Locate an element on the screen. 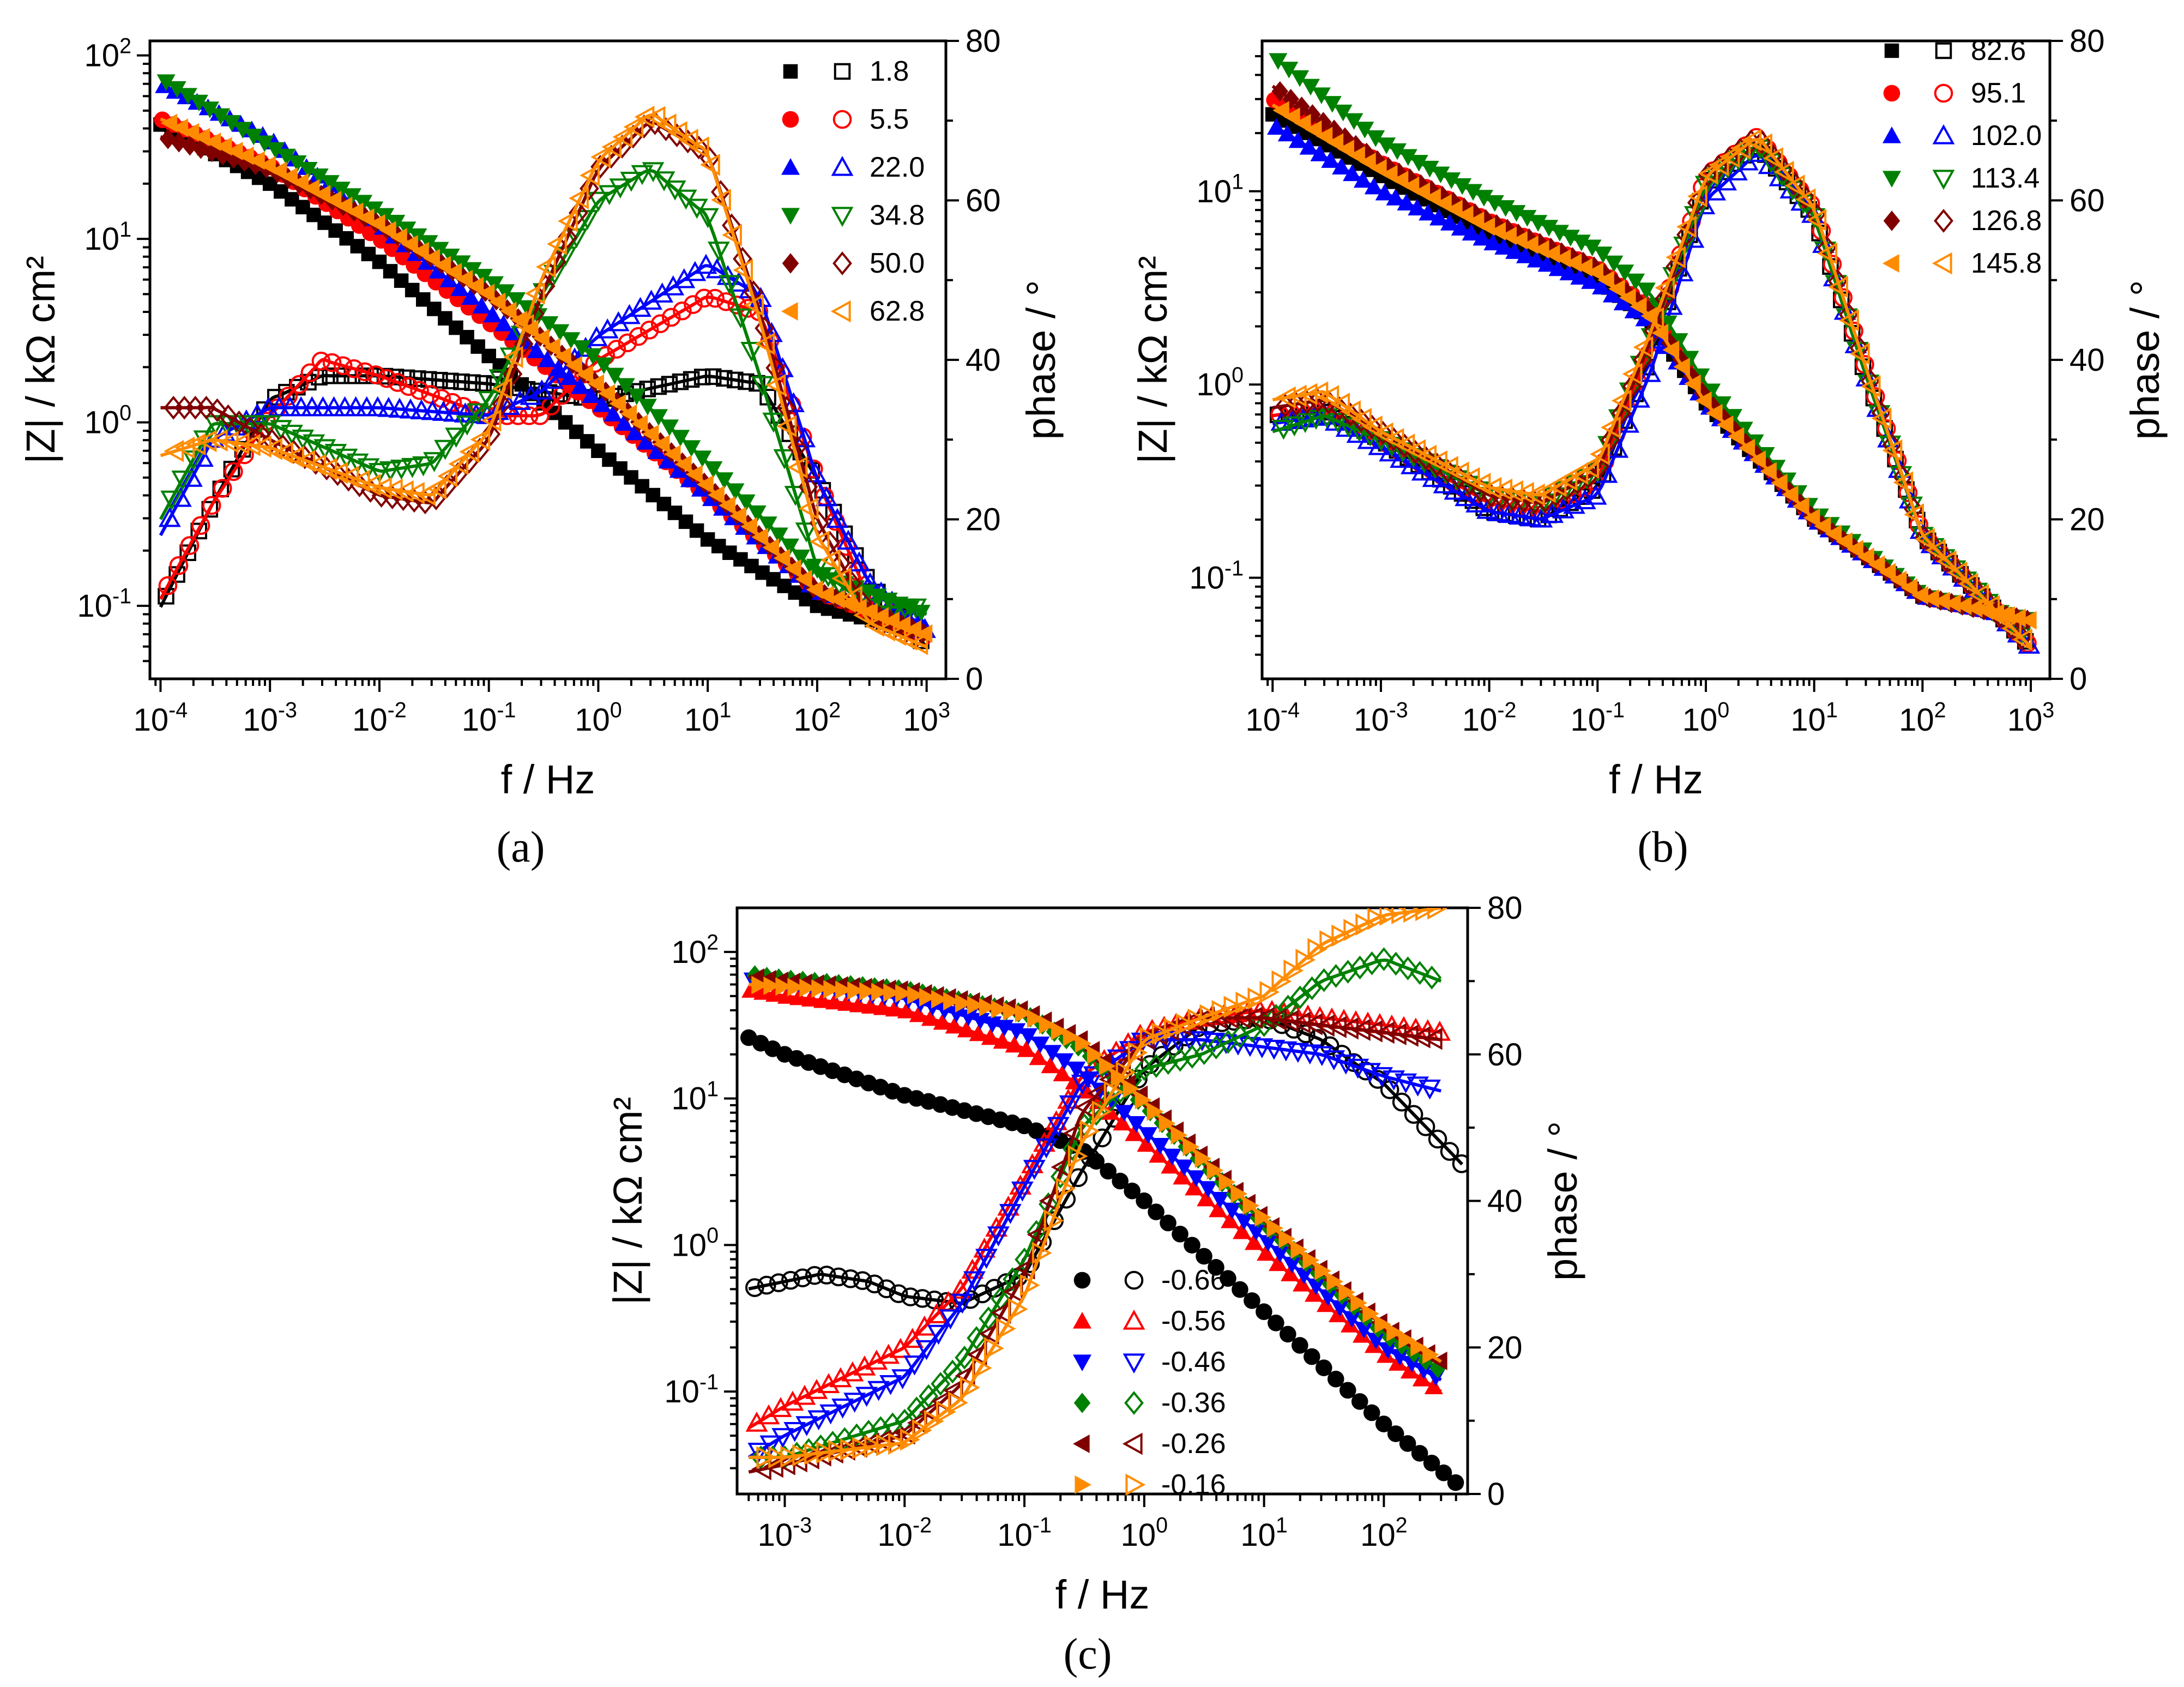 This screenshot has height=1687, width=2184. x-tick-label: 10³ is located at coordinates (926, 718).